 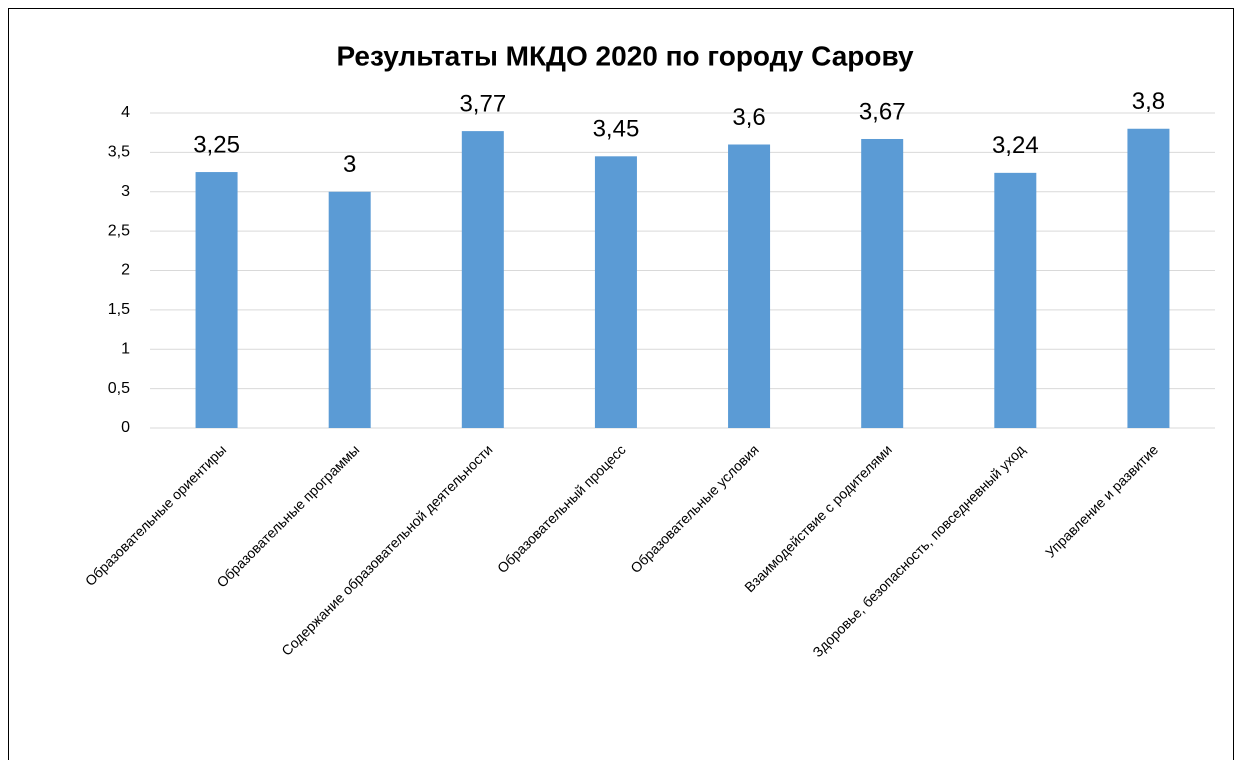 I want to click on y-tick-label: 1, so click(x=125, y=348).